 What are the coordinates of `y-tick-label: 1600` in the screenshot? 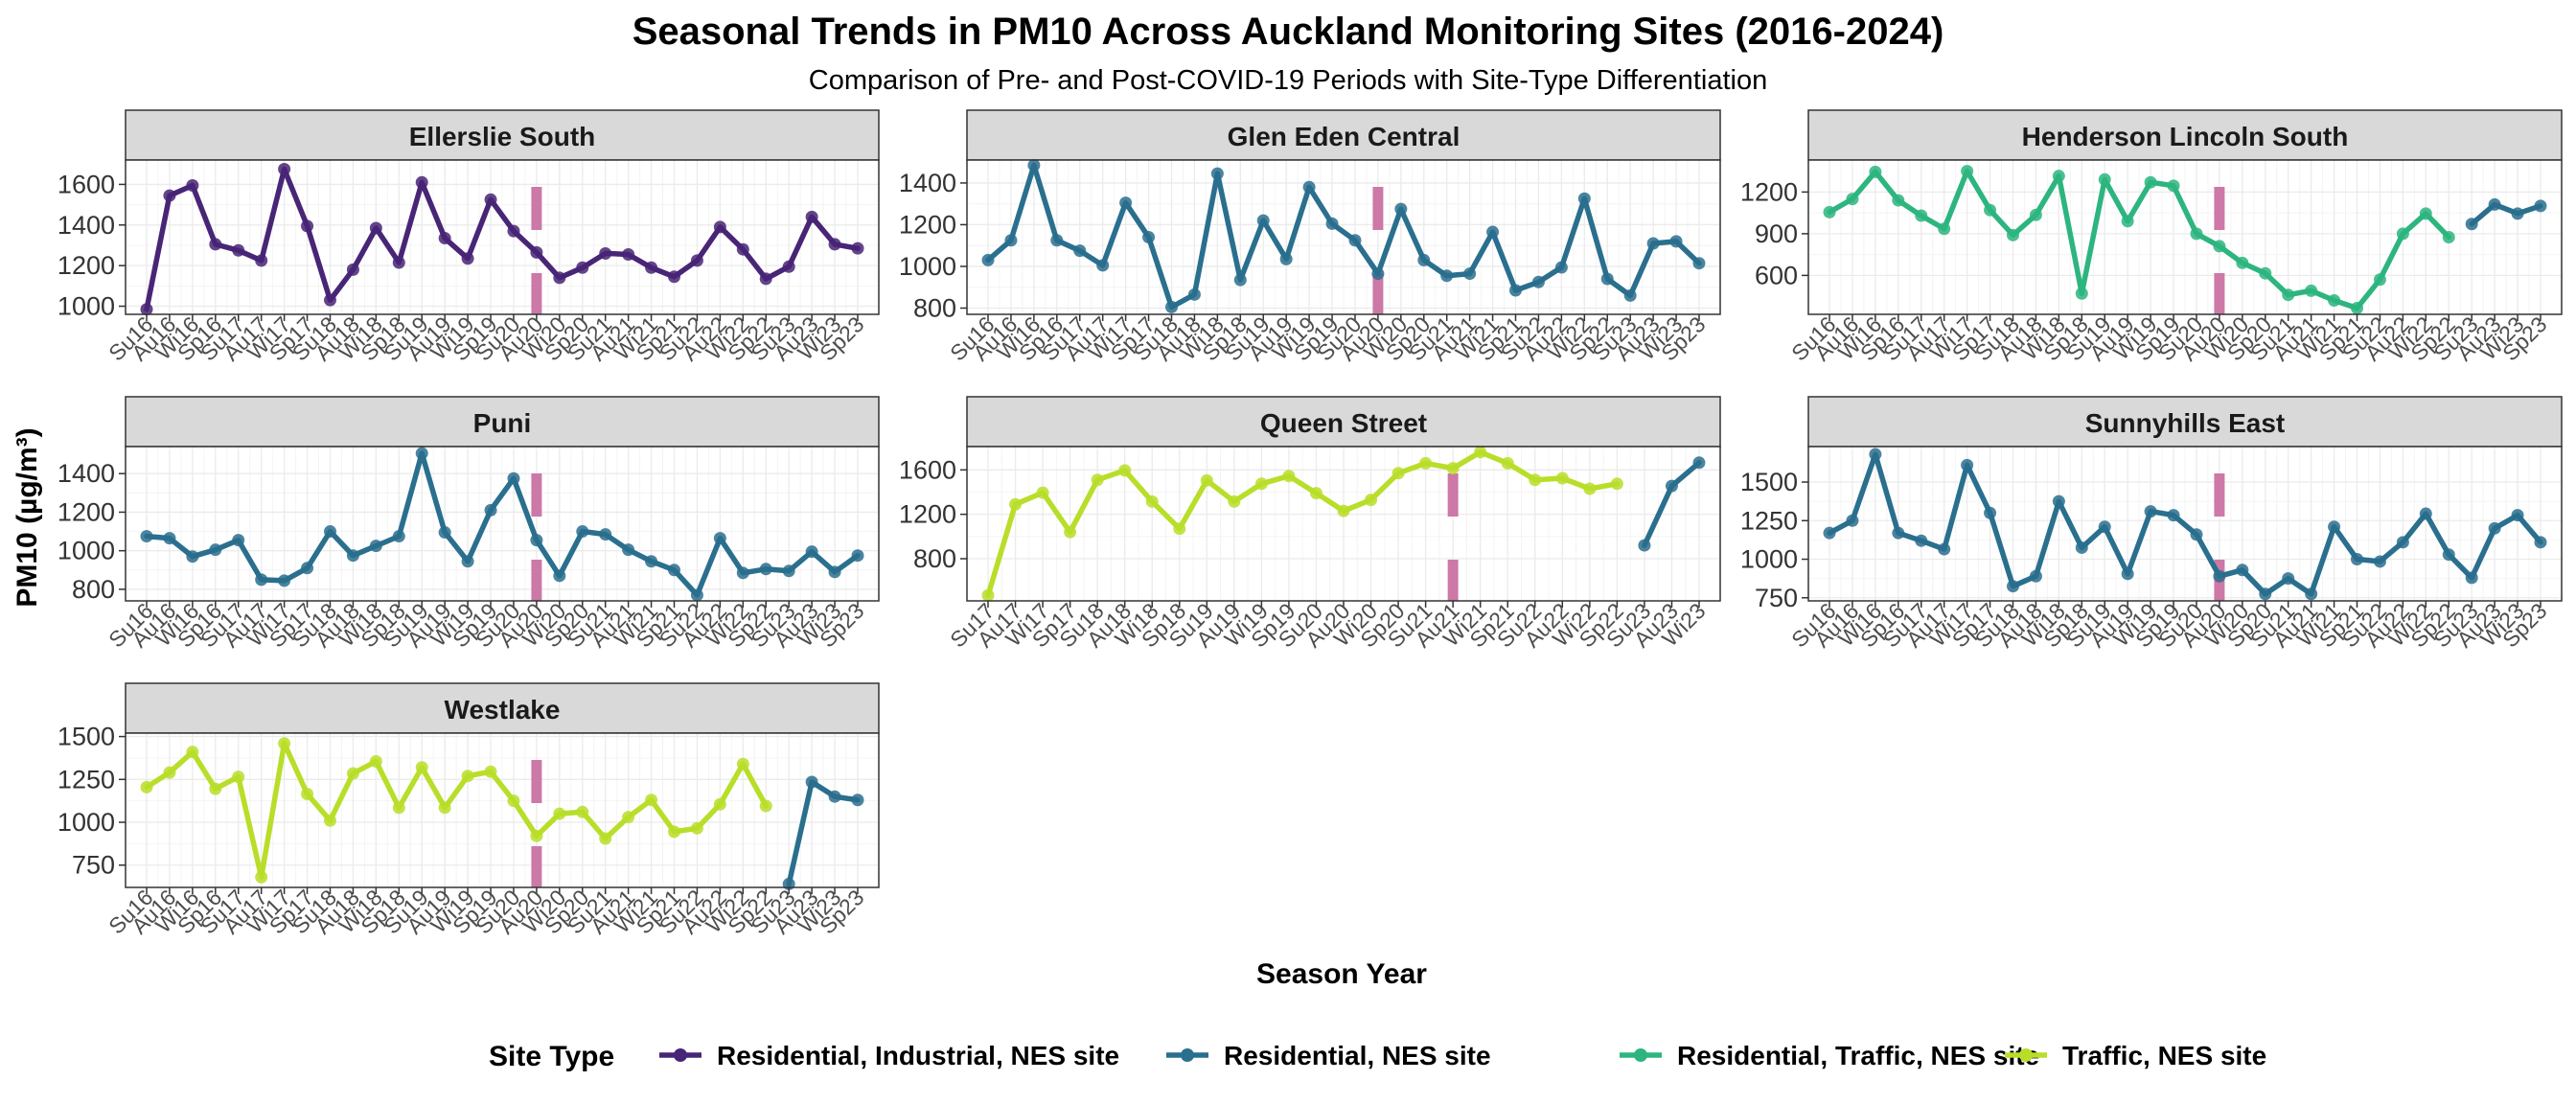 It's located at (86, 184).